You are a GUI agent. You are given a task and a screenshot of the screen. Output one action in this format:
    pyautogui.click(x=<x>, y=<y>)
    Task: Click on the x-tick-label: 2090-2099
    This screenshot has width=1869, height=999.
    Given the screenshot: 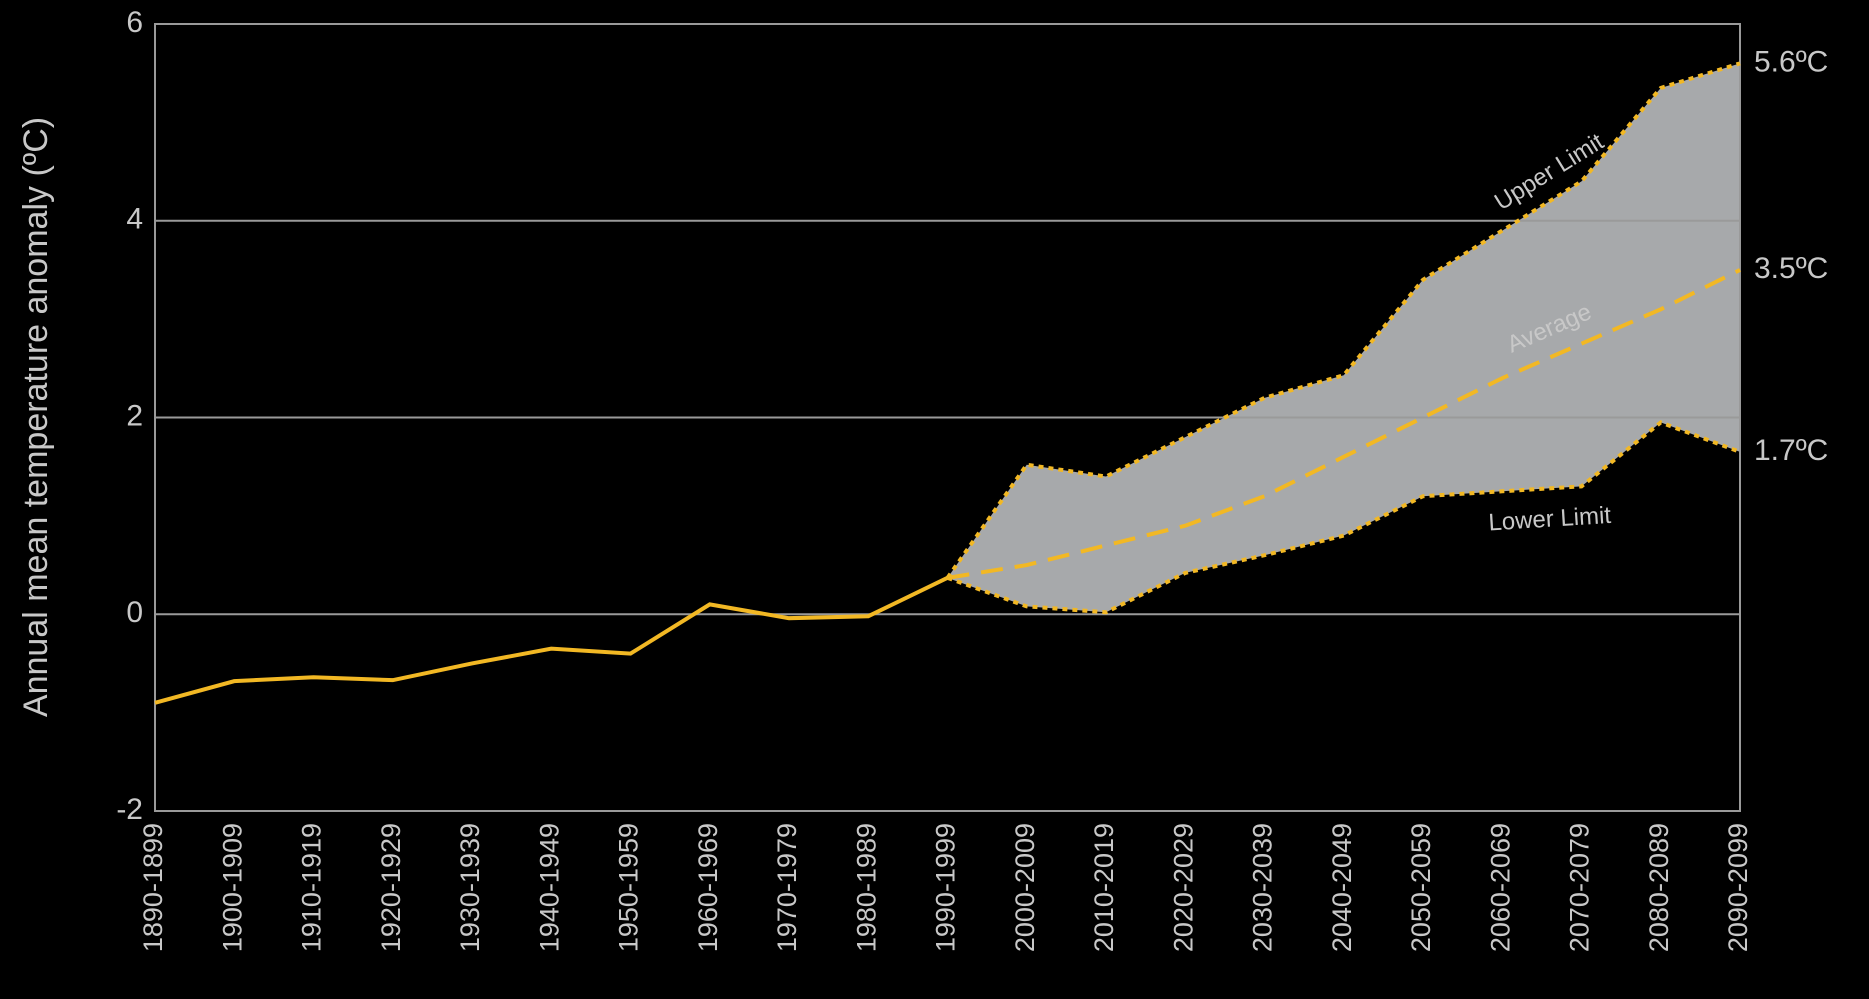 What is the action you would take?
    pyautogui.click(x=1738, y=887)
    